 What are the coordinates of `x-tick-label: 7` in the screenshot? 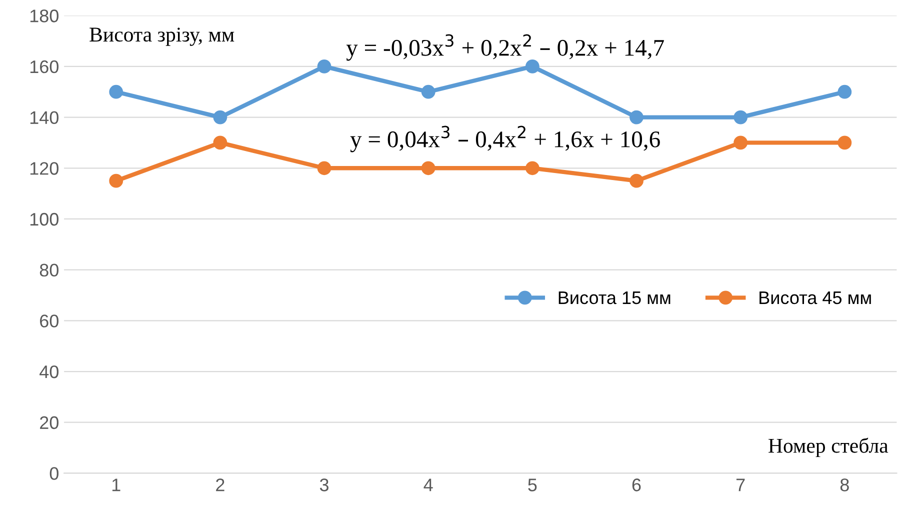 It's located at (740, 485).